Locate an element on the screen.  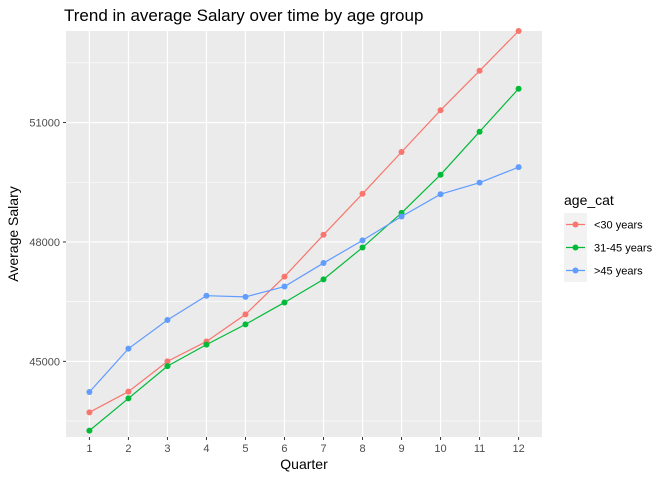
legend-item: 31-45 years is located at coordinates (608, 247).